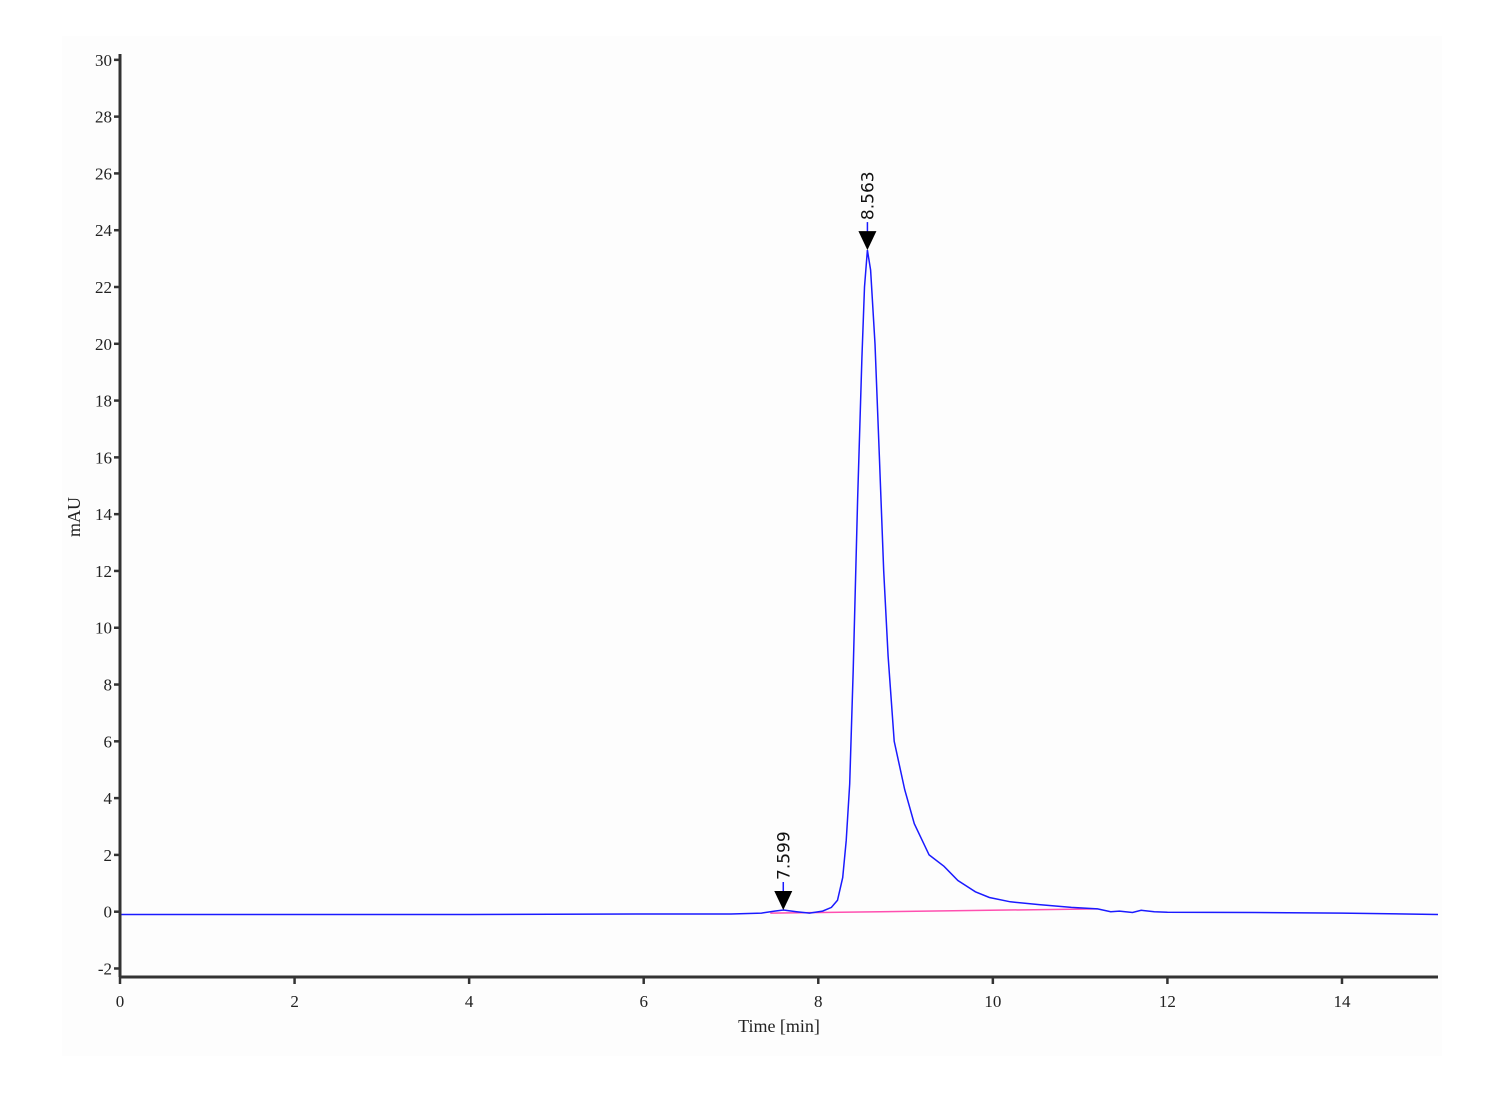 The width and height of the screenshot is (1500, 1100). I want to click on x-tick-label: 6, so click(643, 1001).